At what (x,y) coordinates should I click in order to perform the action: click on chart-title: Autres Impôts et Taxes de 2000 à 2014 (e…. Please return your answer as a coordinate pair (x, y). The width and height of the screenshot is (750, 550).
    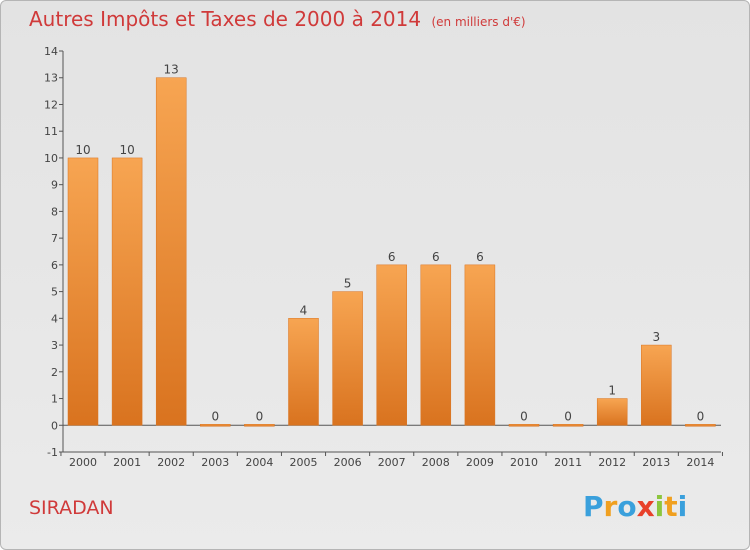
    Looking at the image, I should click on (277, 19).